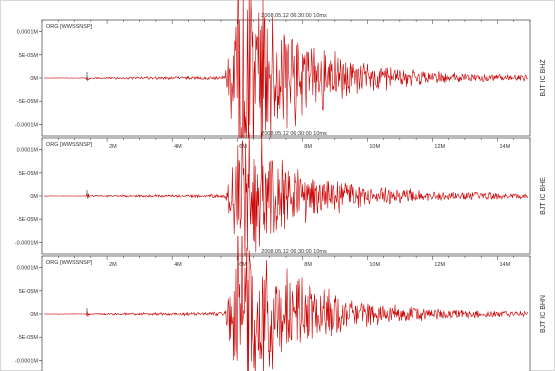 The height and width of the screenshot is (371, 555). I want to click on station-label: BJT IC BHE, so click(543, 196).